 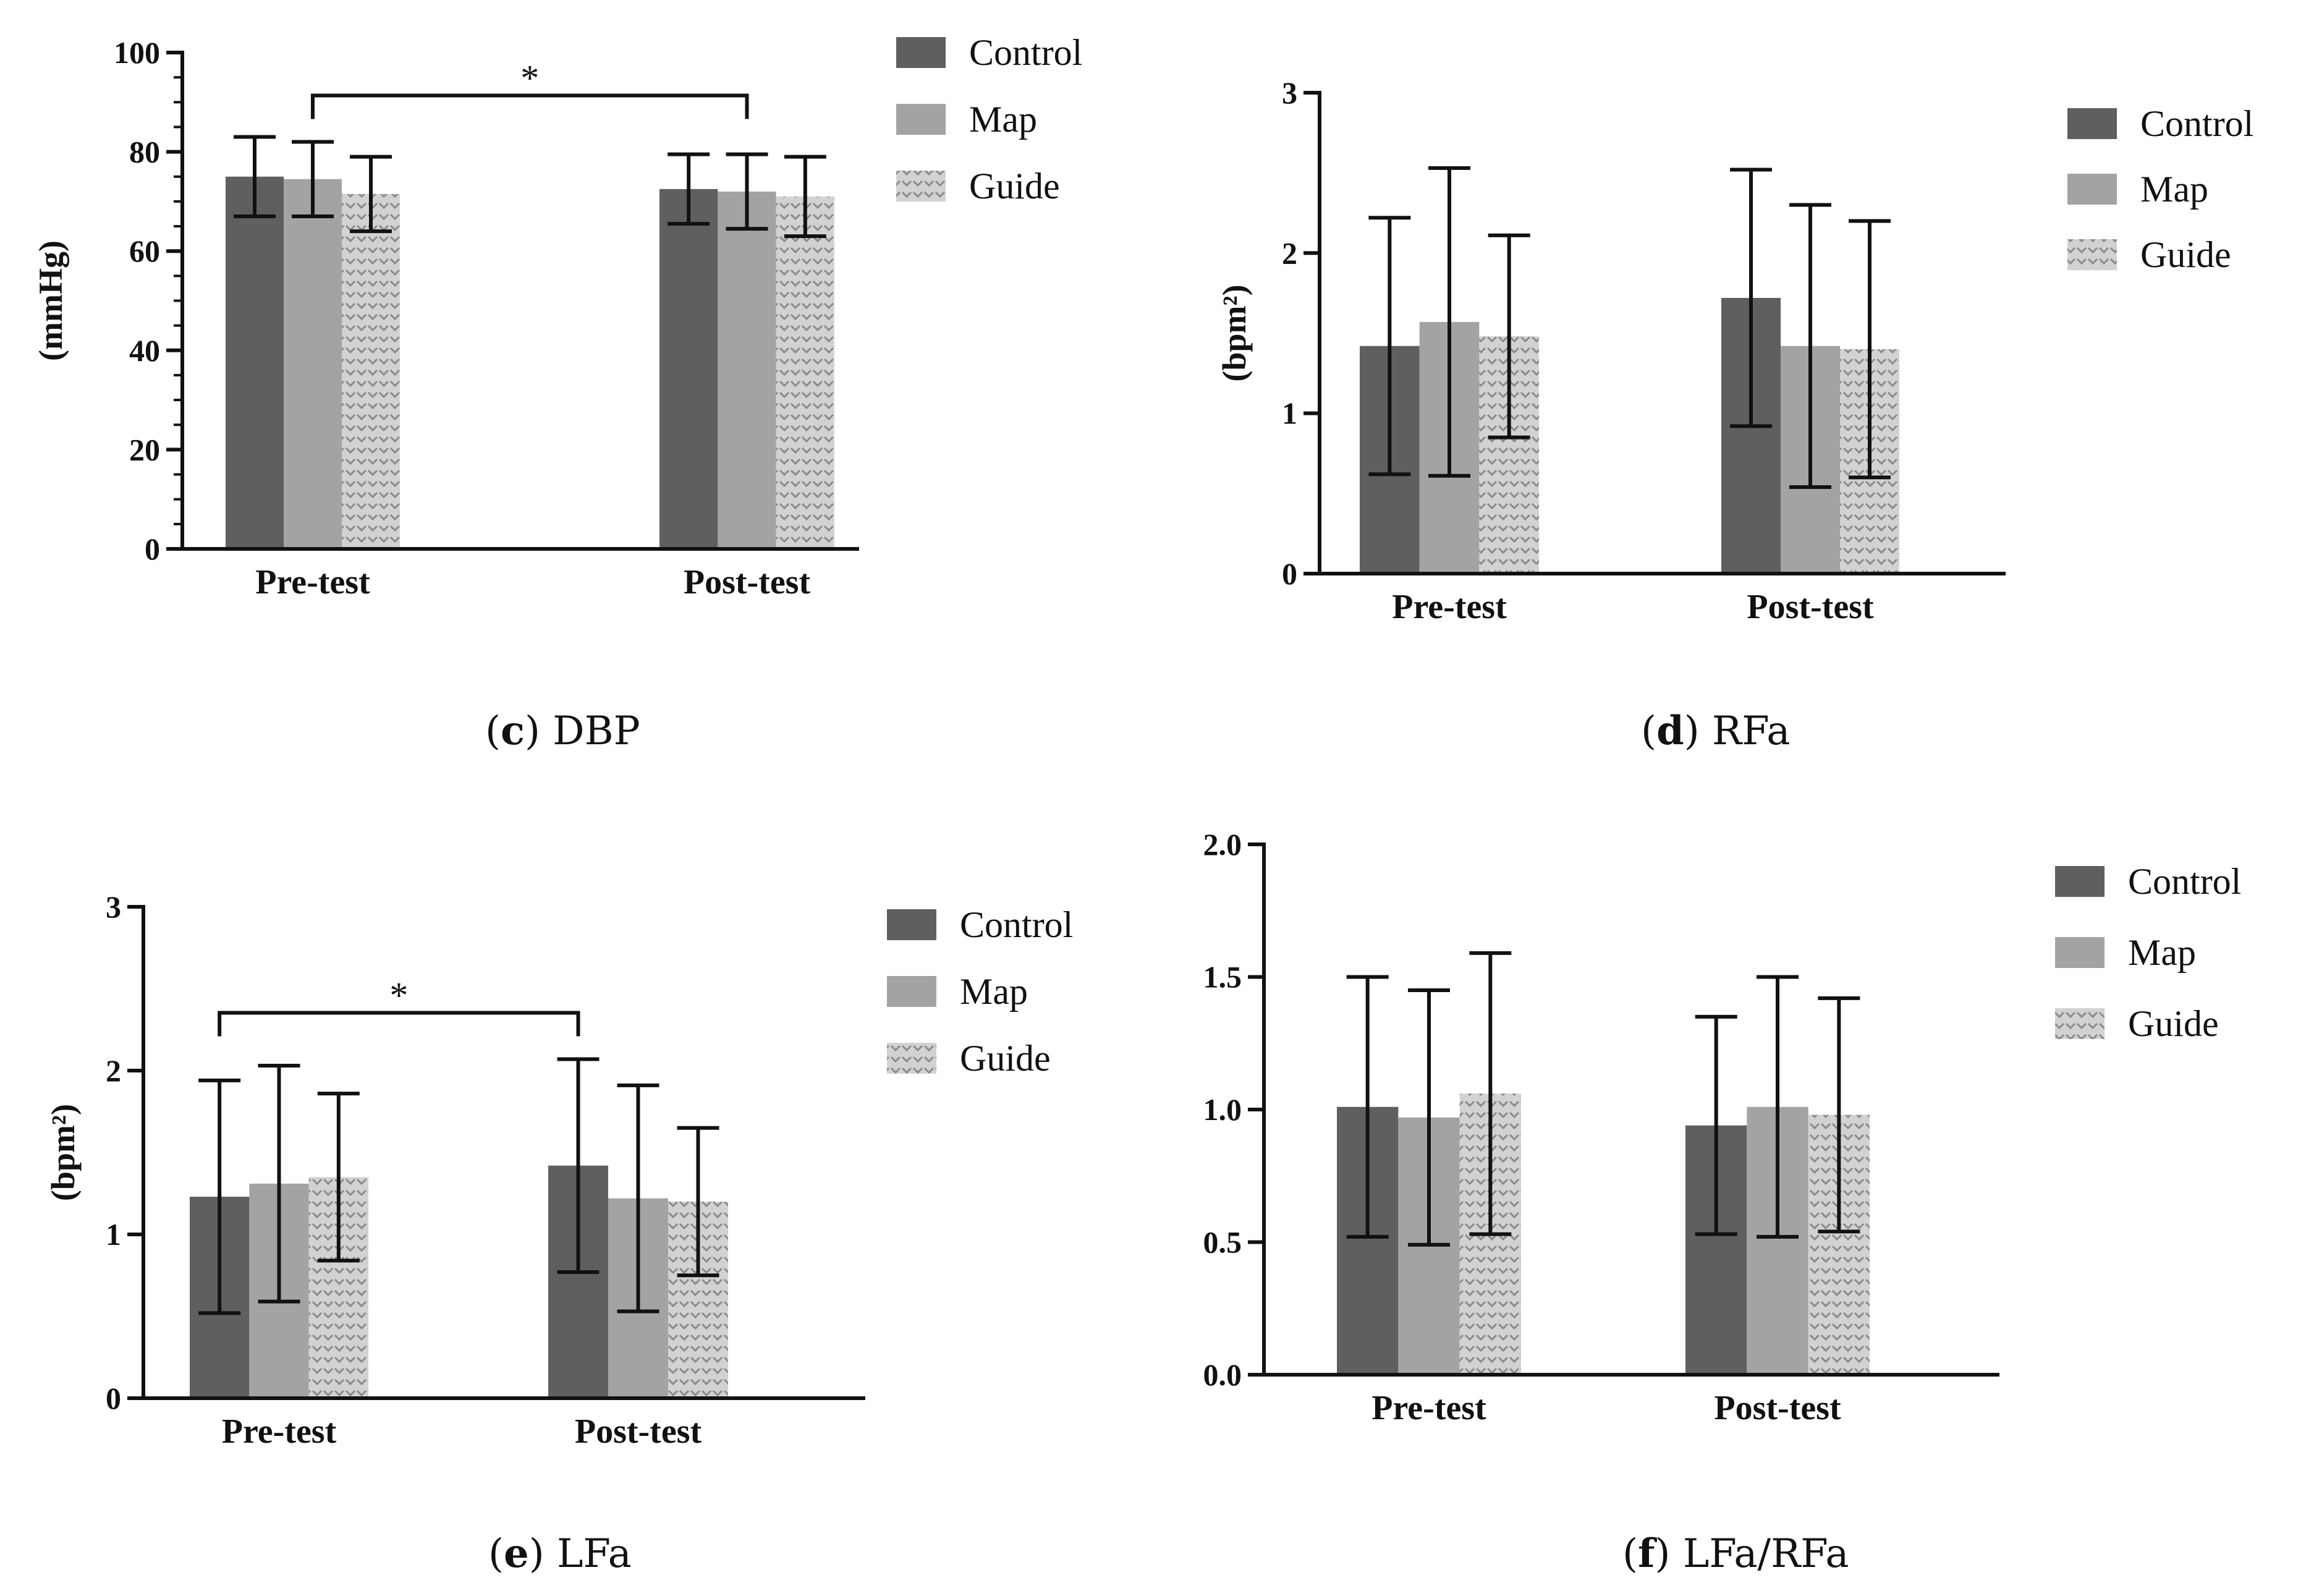 I want to click on caption-d: (d) RFa, so click(x=1716, y=731).